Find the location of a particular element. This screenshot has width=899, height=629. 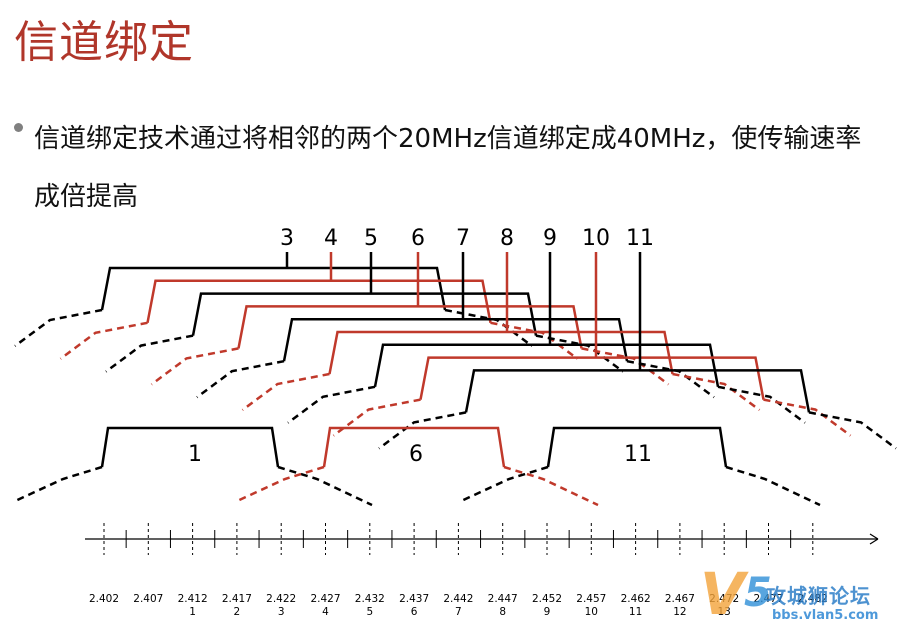

frequency-label: 2.427 is located at coordinates (325, 599).